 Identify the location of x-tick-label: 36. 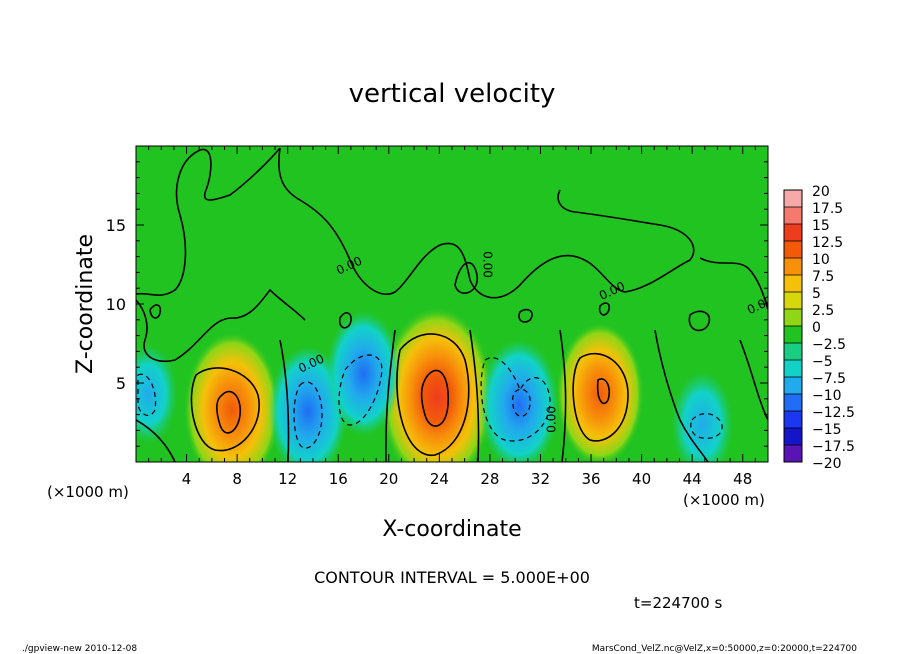
(590, 479).